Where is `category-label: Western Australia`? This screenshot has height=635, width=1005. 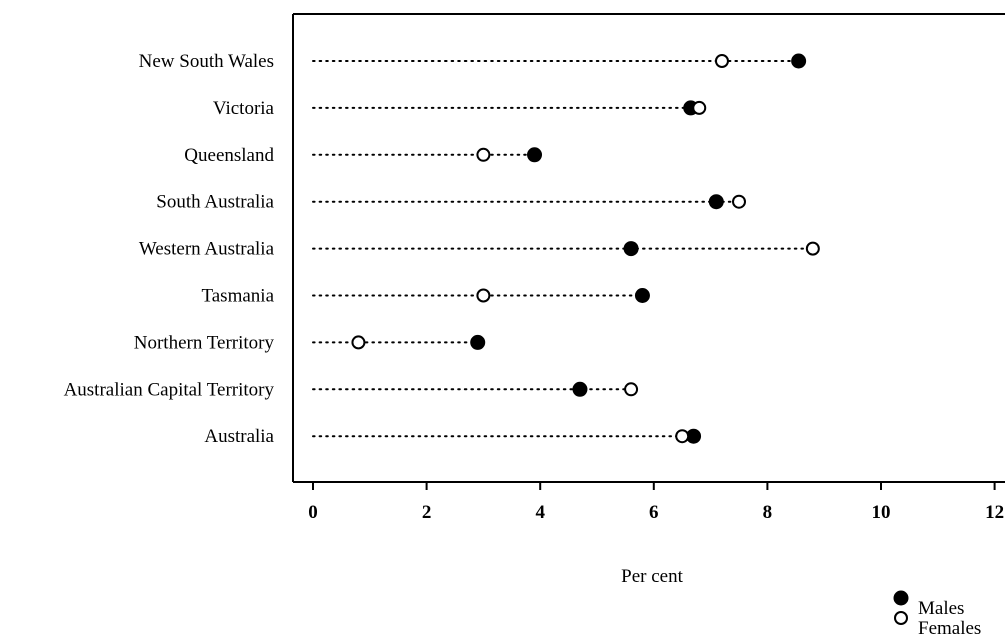
category-label: Western Australia is located at coordinates (207, 249).